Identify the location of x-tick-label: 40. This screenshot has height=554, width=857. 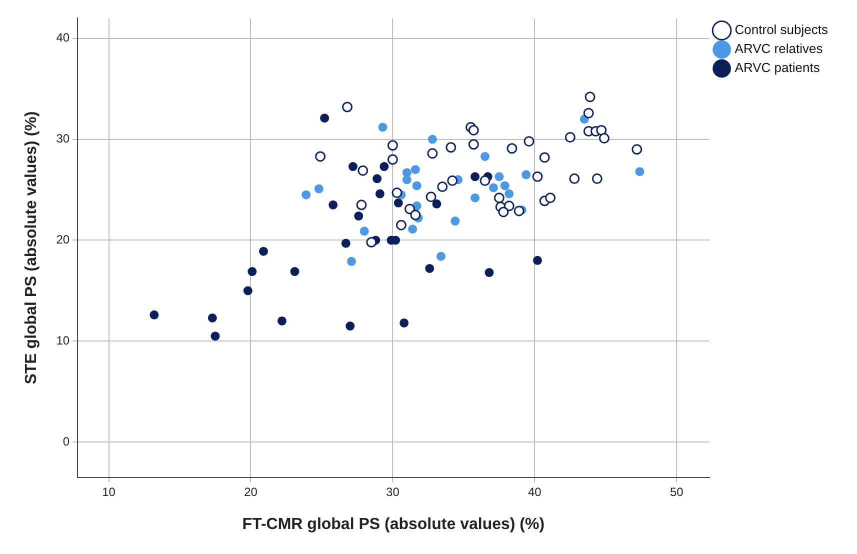
(535, 491).